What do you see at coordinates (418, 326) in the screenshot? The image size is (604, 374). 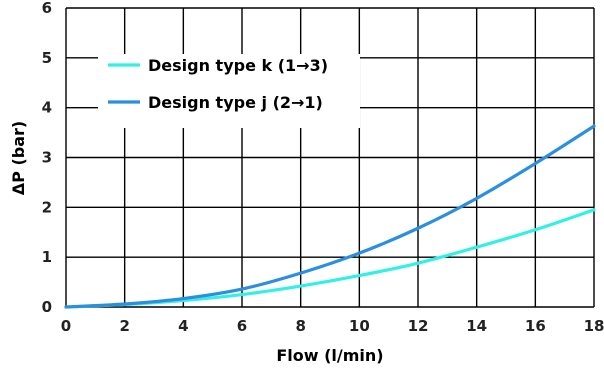 I see `x-tick-label: 12` at bounding box center [418, 326].